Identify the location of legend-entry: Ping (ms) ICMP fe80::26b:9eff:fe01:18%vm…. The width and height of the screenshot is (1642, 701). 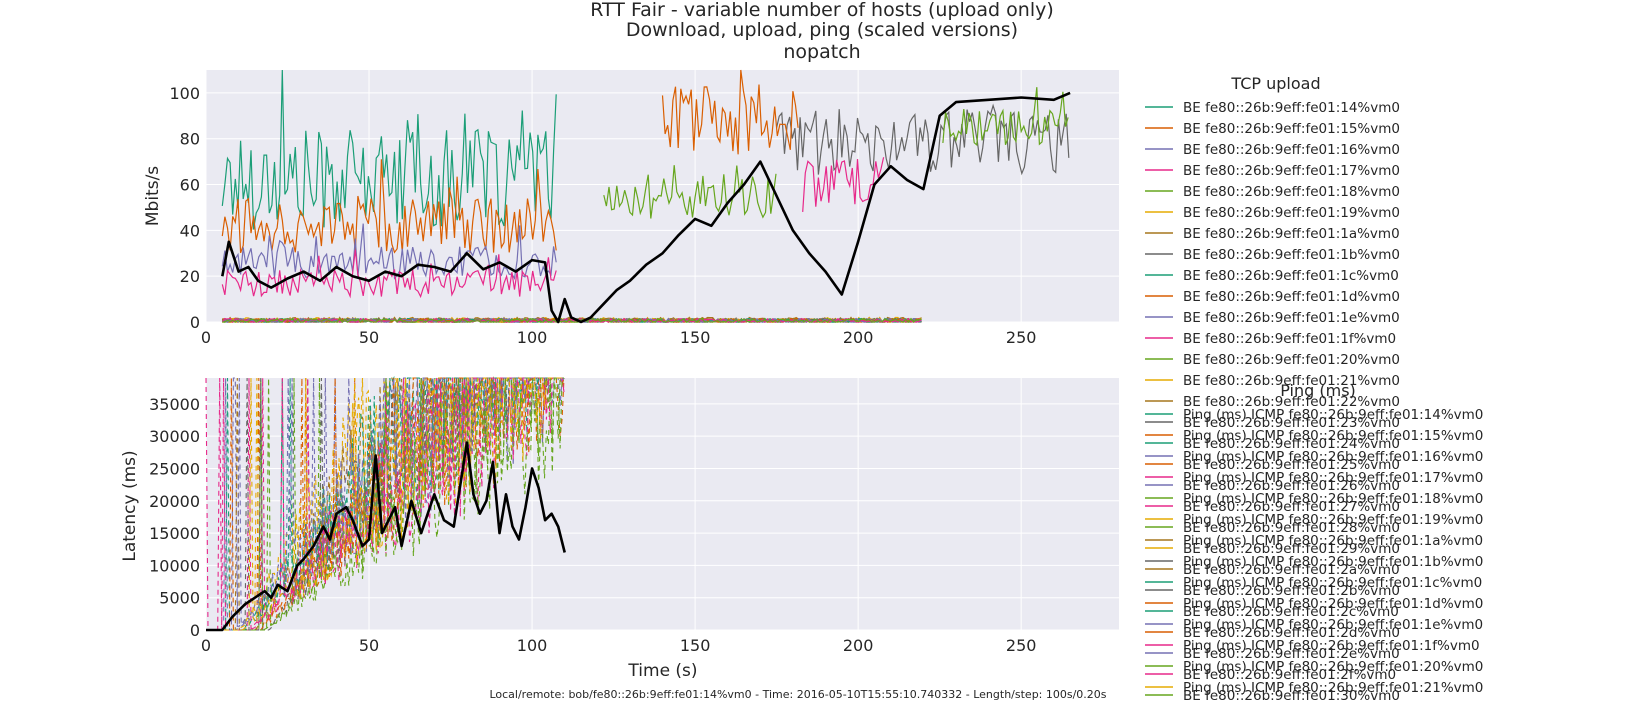
(1333, 499).